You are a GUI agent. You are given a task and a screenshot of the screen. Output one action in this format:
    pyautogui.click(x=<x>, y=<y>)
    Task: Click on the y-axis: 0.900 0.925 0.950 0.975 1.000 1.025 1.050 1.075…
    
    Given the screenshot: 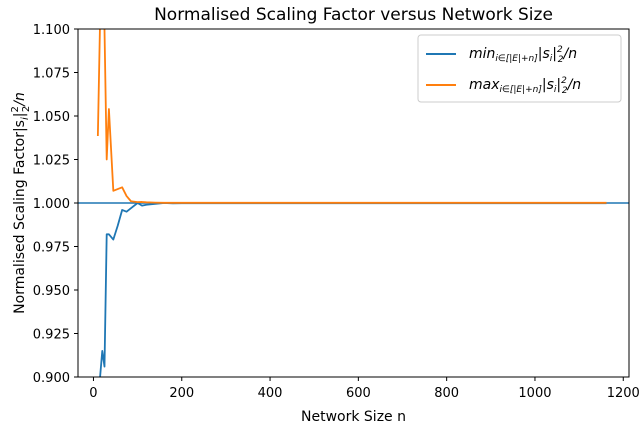 What is the action you would take?
    pyautogui.click(x=55, y=204)
    